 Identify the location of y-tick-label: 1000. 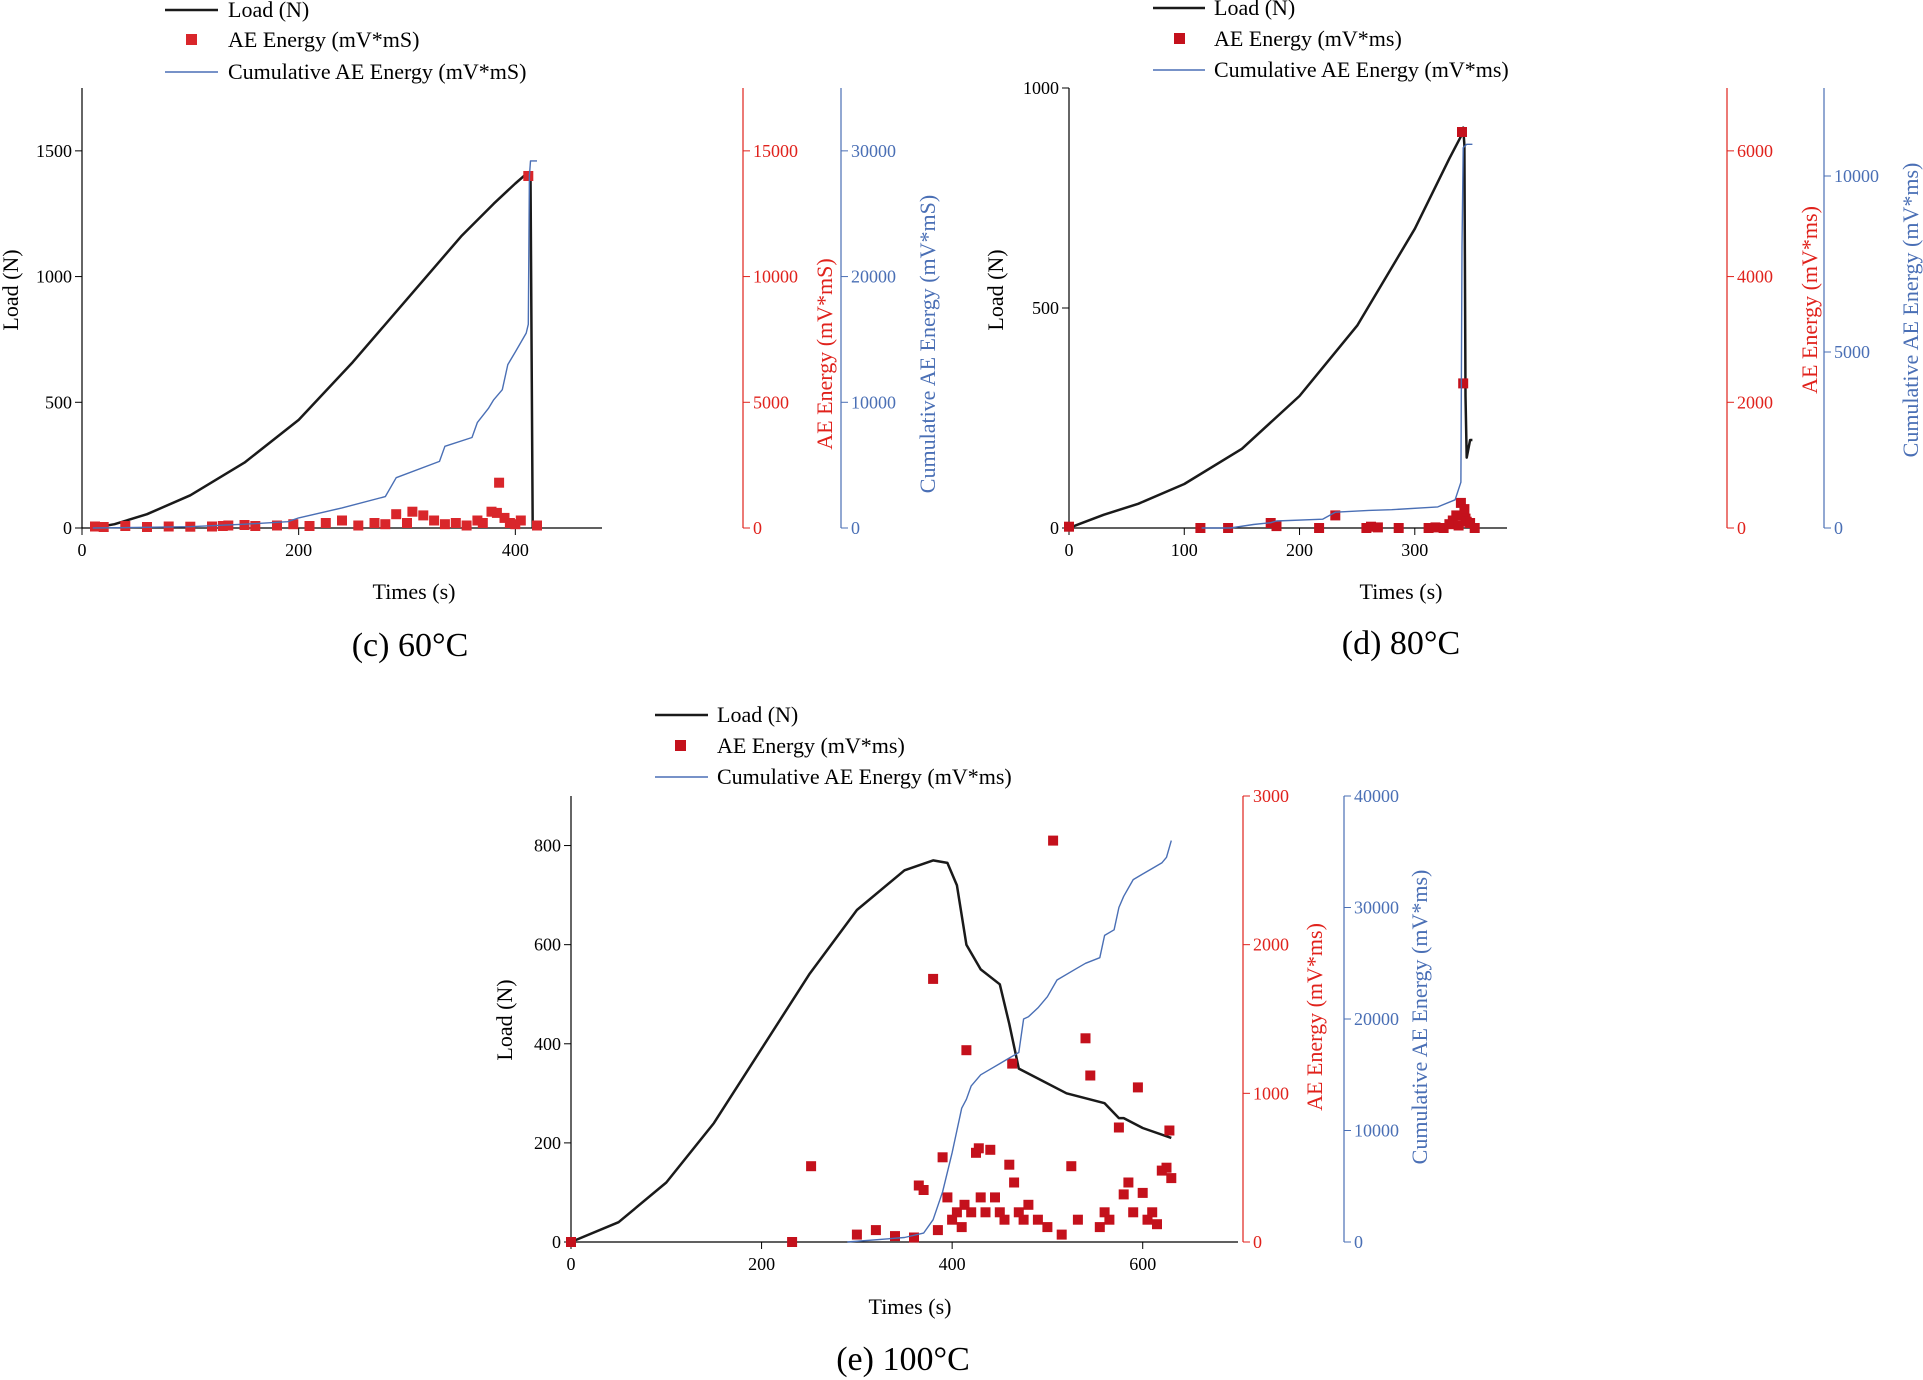
(54, 277).